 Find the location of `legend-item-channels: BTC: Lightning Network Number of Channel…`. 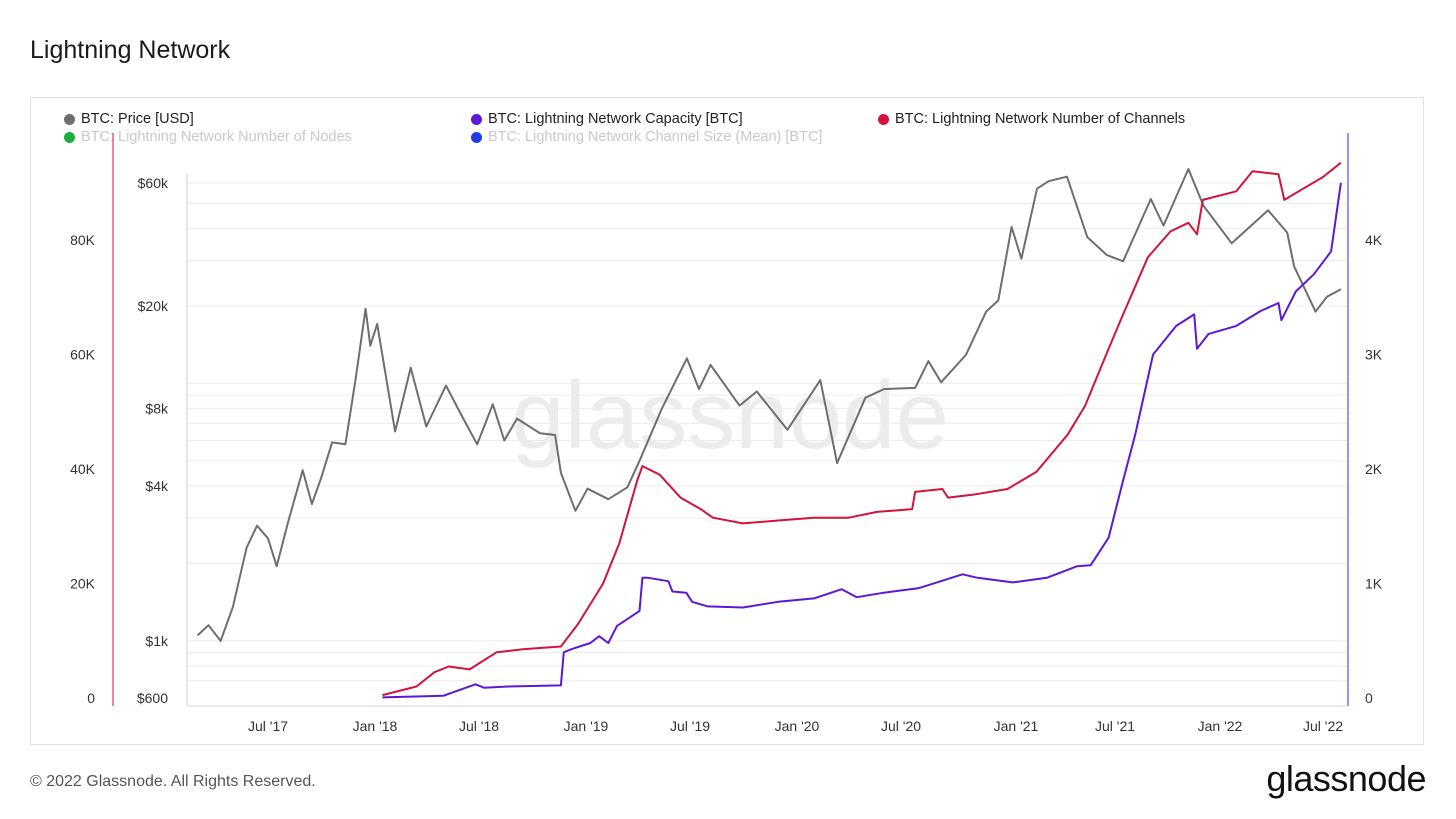

legend-item-channels: BTC: Lightning Network Number of Channel… is located at coordinates (1031, 119).